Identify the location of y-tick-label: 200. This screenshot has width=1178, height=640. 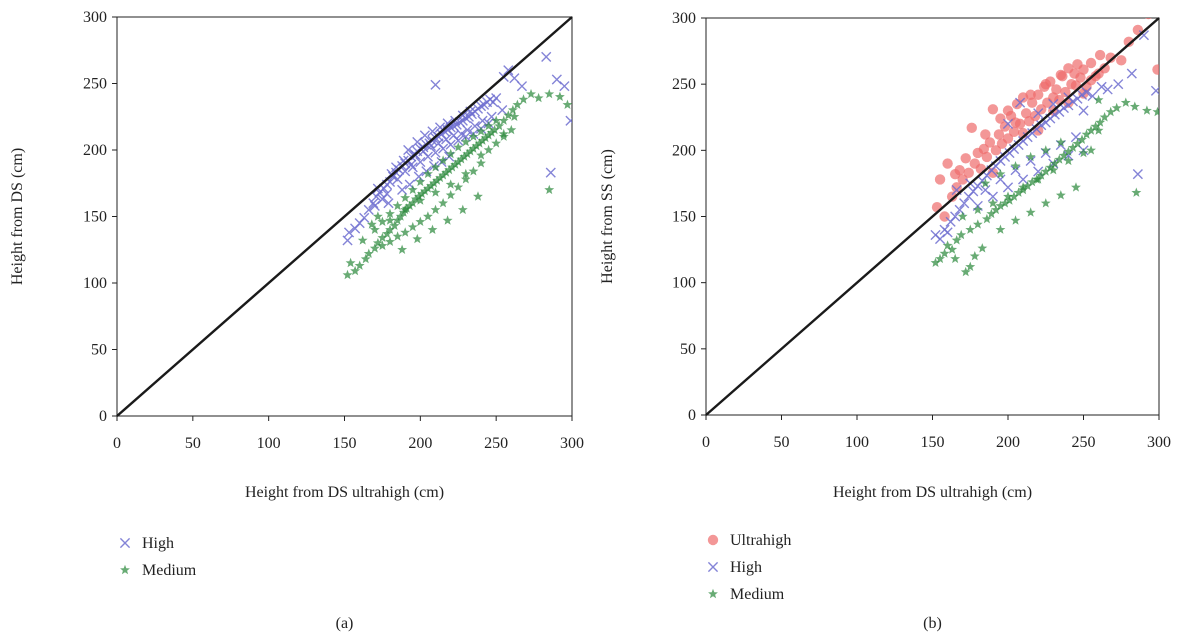
(684, 150).